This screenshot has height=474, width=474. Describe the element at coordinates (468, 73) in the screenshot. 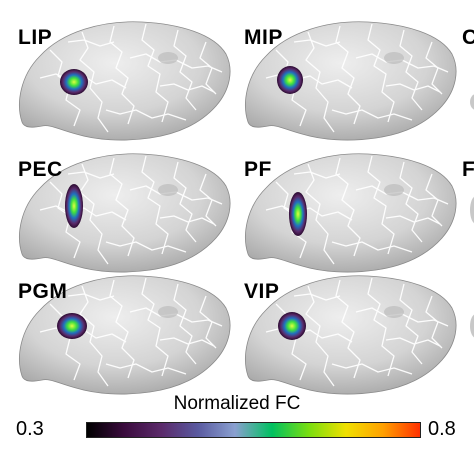

I see `cropped-panel-1: C` at that location.